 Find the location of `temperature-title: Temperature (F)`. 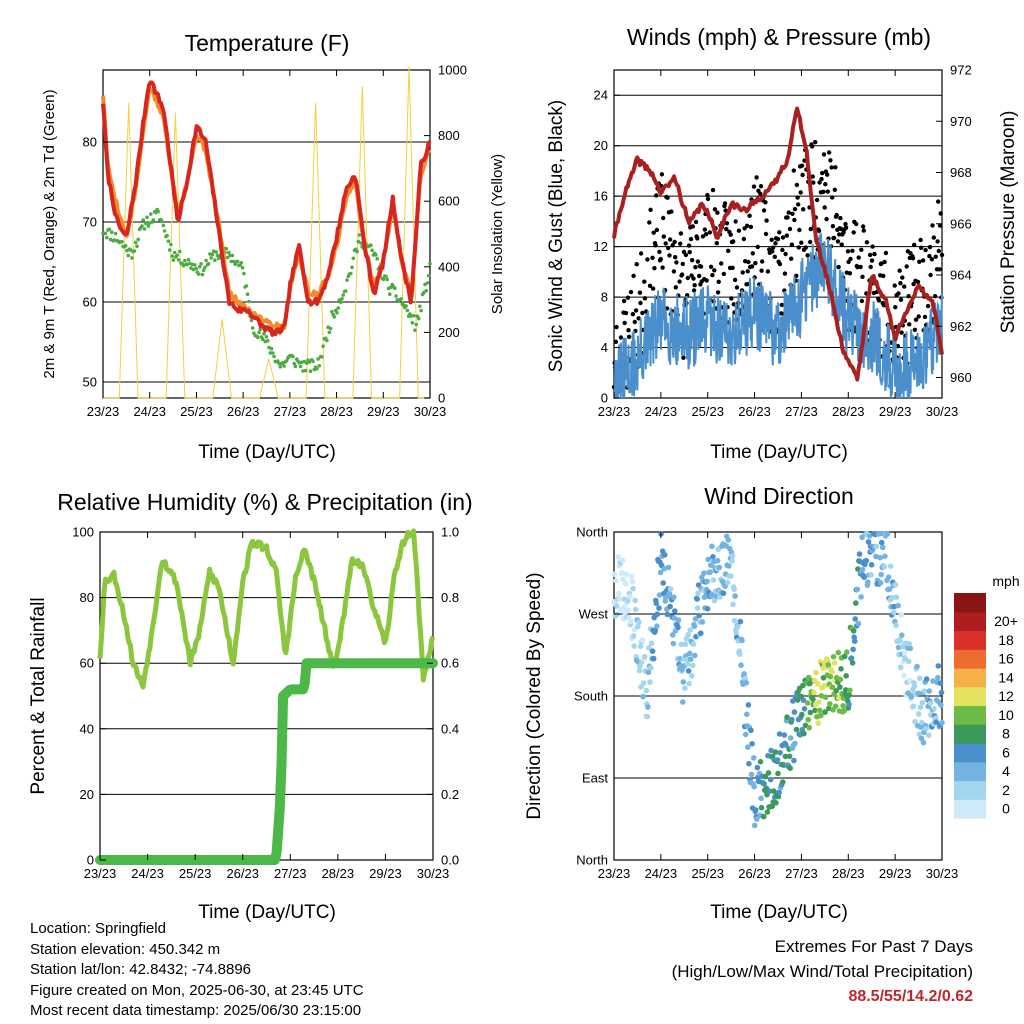

temperature-title: Temperature (F) is located at coordinates (267, 43).